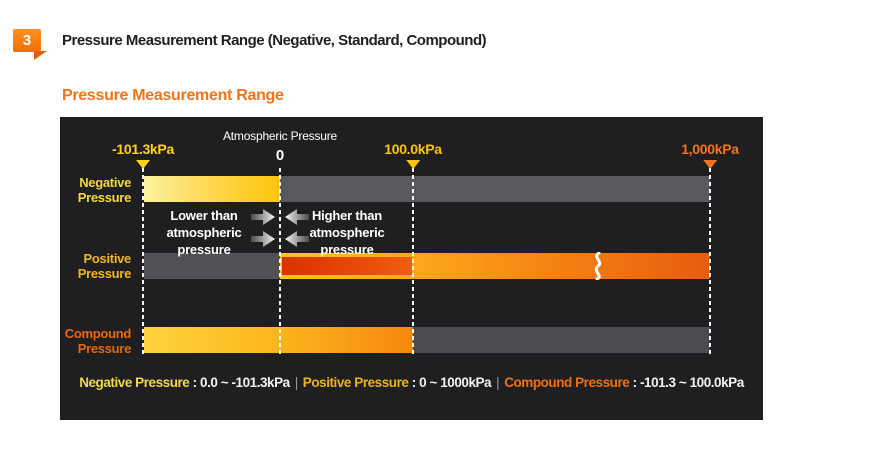 The image size is (870, 451). What do you see at coordinates (347, 266) in the screenshot?
I see `positive-pressure-overlap-bar` at bounding box center [347, 266].